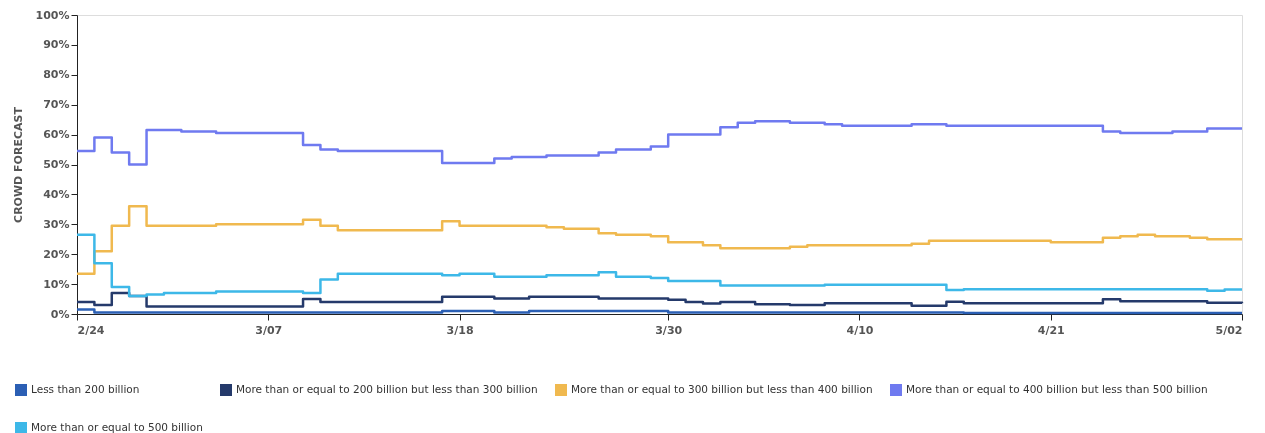 The width and height of the screenshot is (1265, 433). I want to click on x-tick-label: 4/10, so click(860, 330).